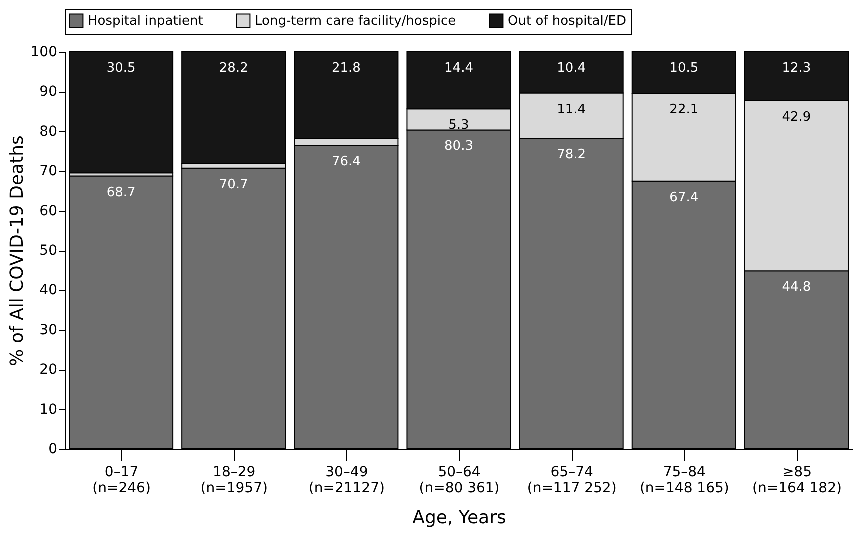 This screenshot has height=535, width=861. I want to click on y-tick-label: 60, so click(49, 211).